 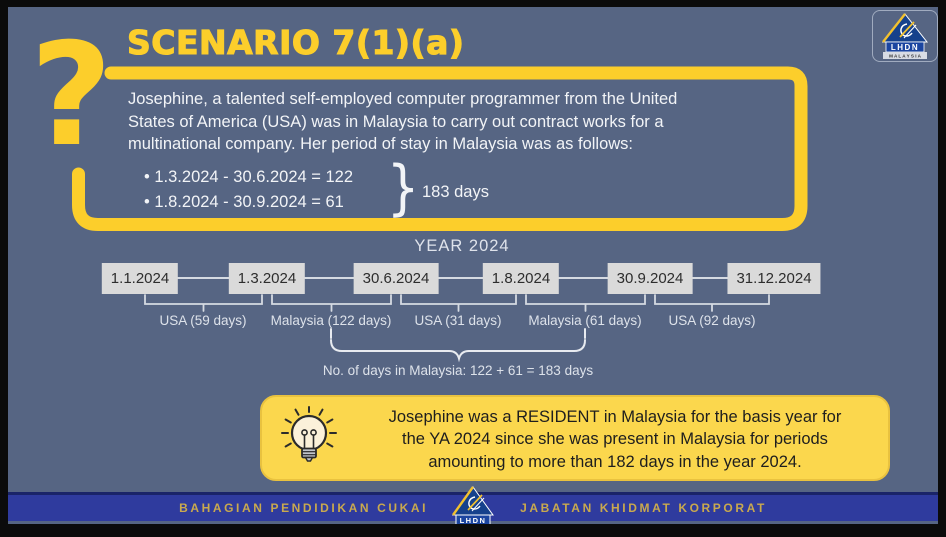 I want to click on lhdn-logo-header: LHDN M A L A Y S I A, so click(x=905, y=36).